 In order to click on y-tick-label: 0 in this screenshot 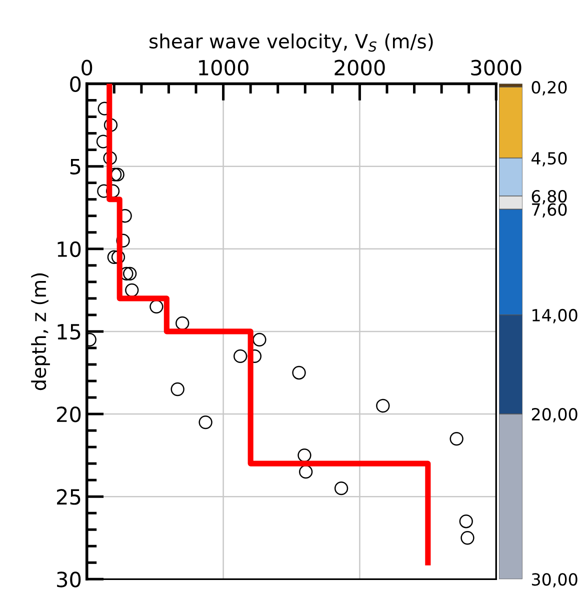, I will do `click(75, 84)`.